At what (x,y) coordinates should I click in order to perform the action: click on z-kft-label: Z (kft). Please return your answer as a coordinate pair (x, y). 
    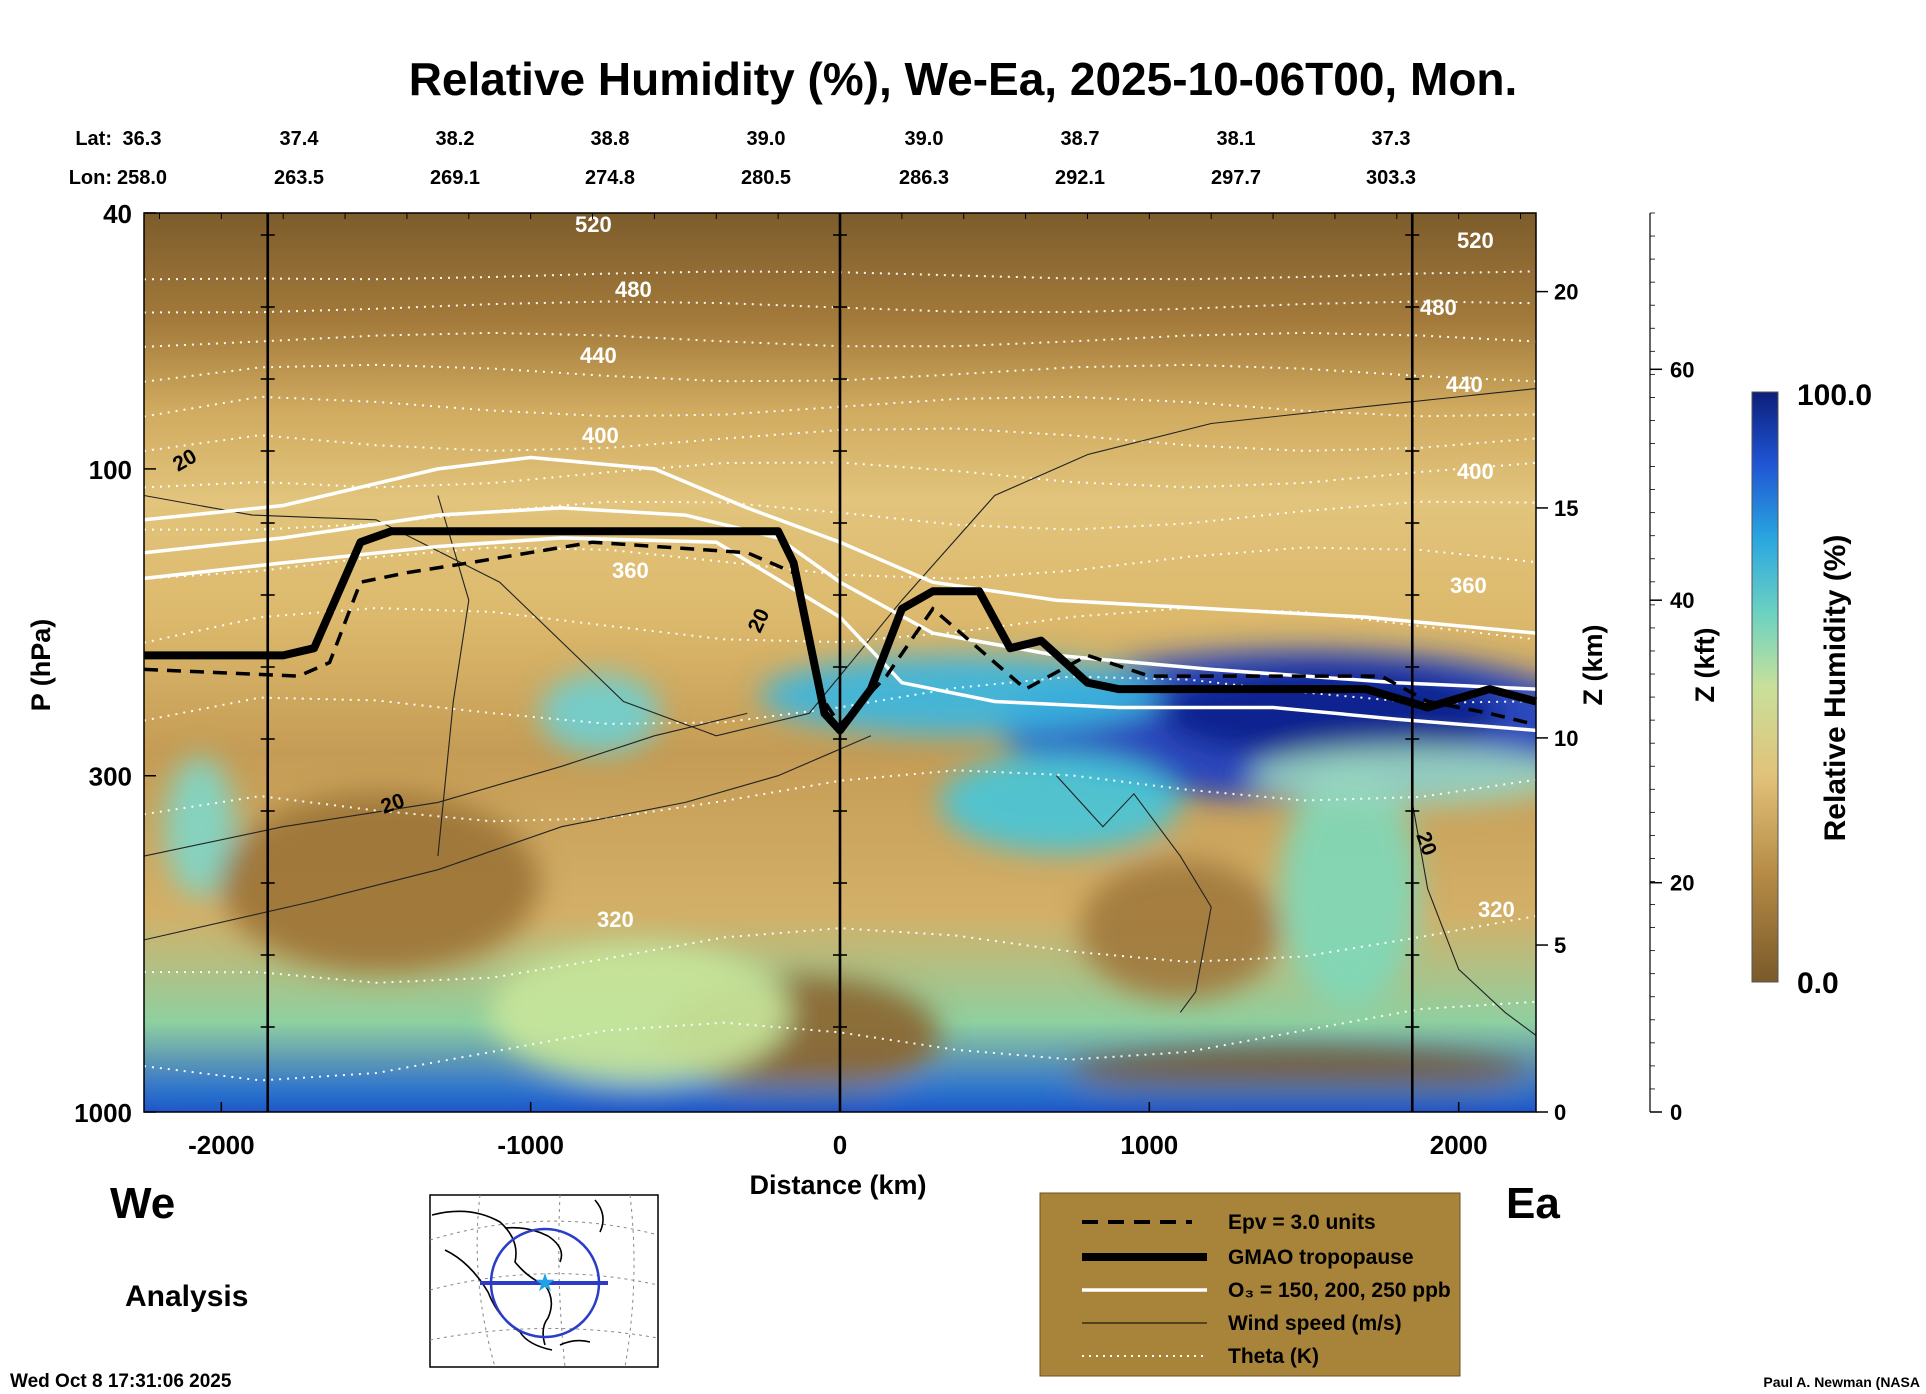
    Looking at the image, I should click on (1705, 665).